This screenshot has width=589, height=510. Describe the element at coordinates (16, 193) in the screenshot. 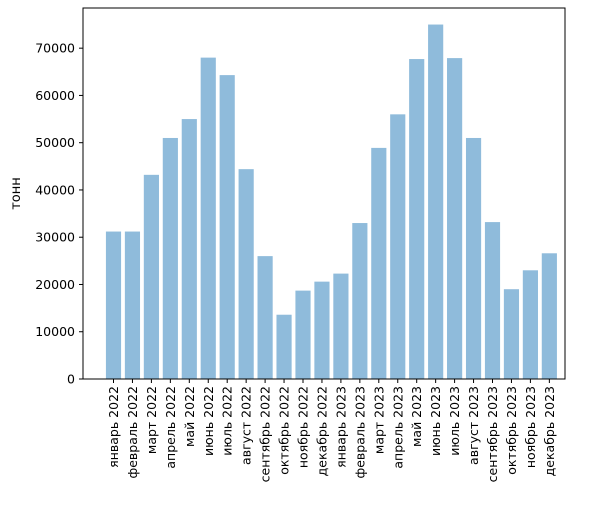

I see `y-axis-label: тонн` at that location.